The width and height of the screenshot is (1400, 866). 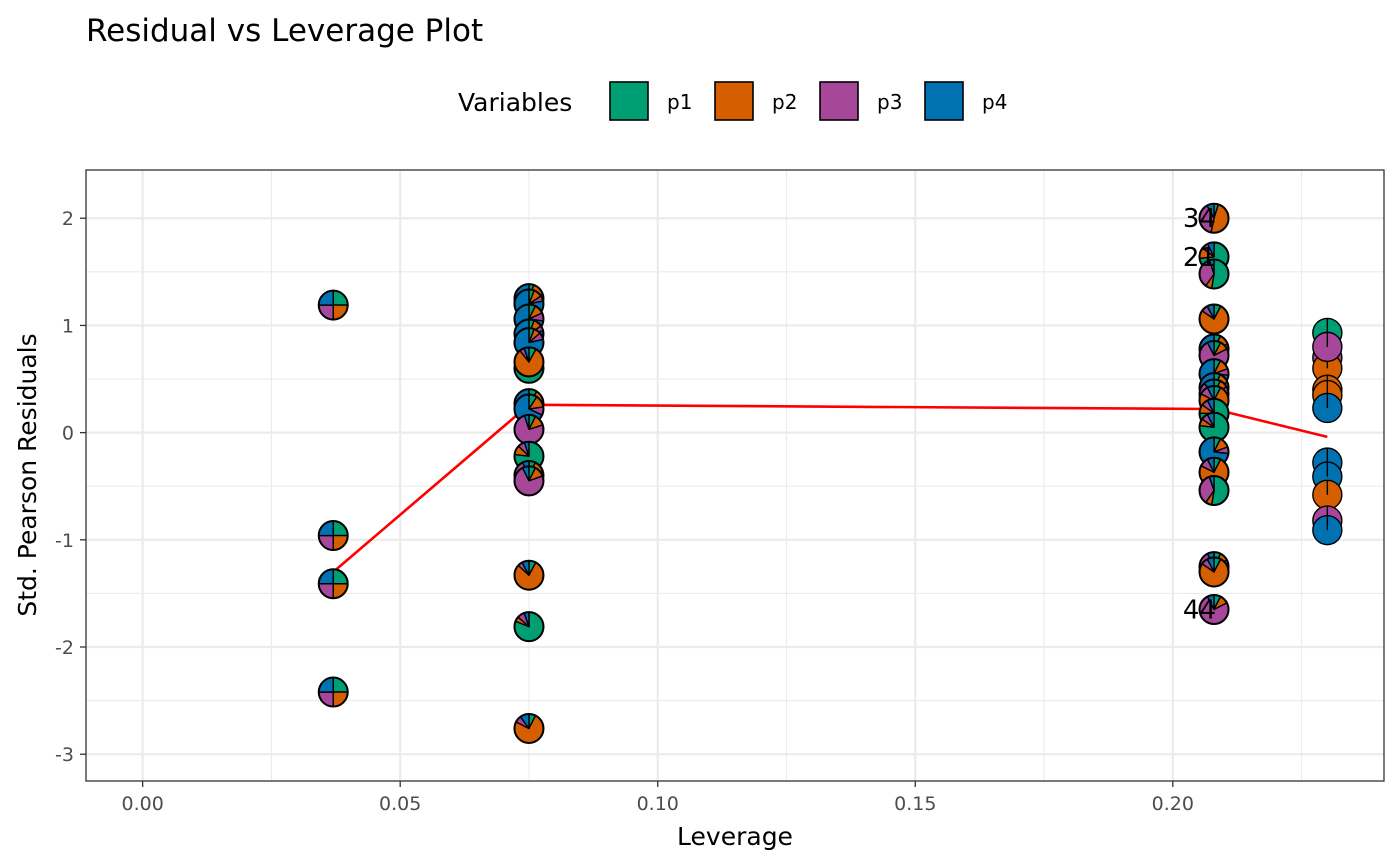 I want to click on legend-title: Variables, so click(x=515, y=102).